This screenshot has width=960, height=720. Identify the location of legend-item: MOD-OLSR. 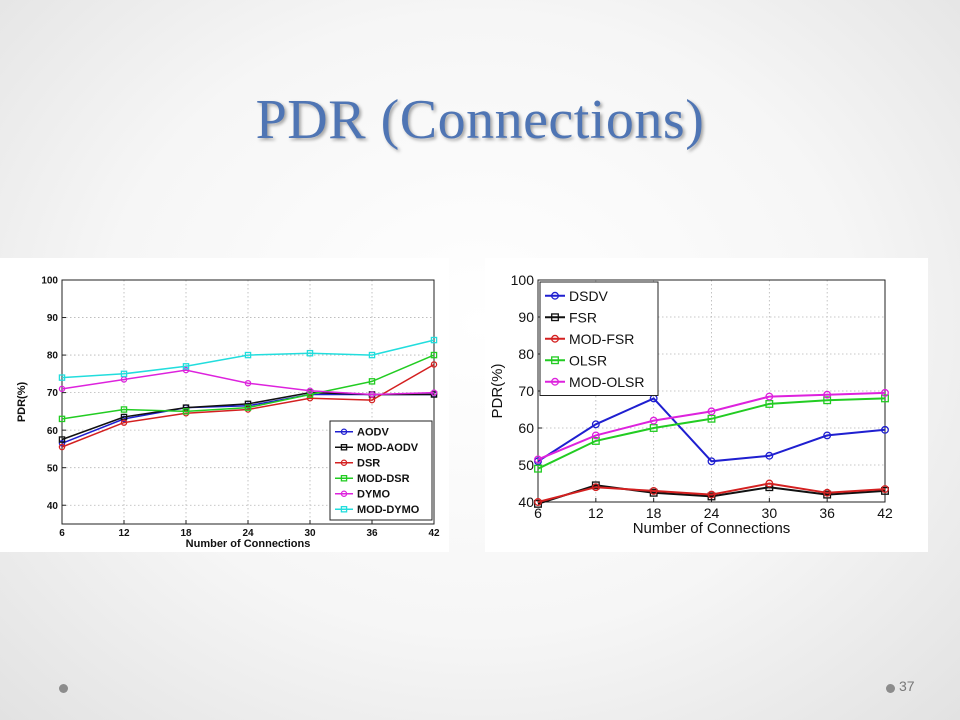
(594, 382).